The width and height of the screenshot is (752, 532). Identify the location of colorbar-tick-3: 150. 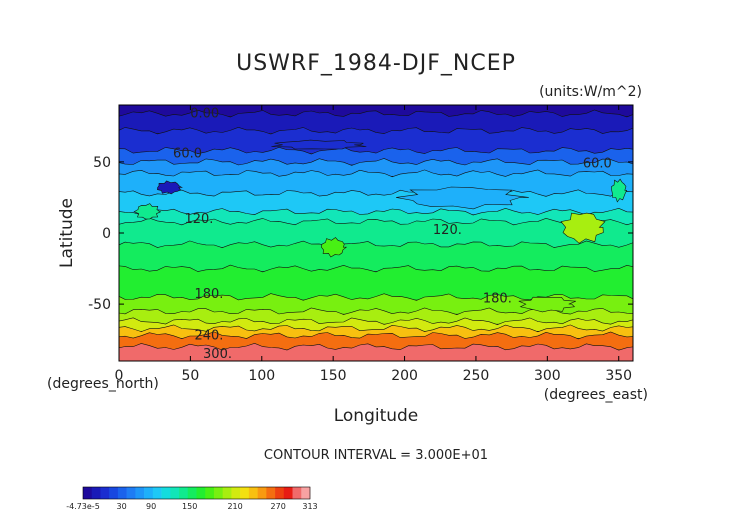
(189, 506).